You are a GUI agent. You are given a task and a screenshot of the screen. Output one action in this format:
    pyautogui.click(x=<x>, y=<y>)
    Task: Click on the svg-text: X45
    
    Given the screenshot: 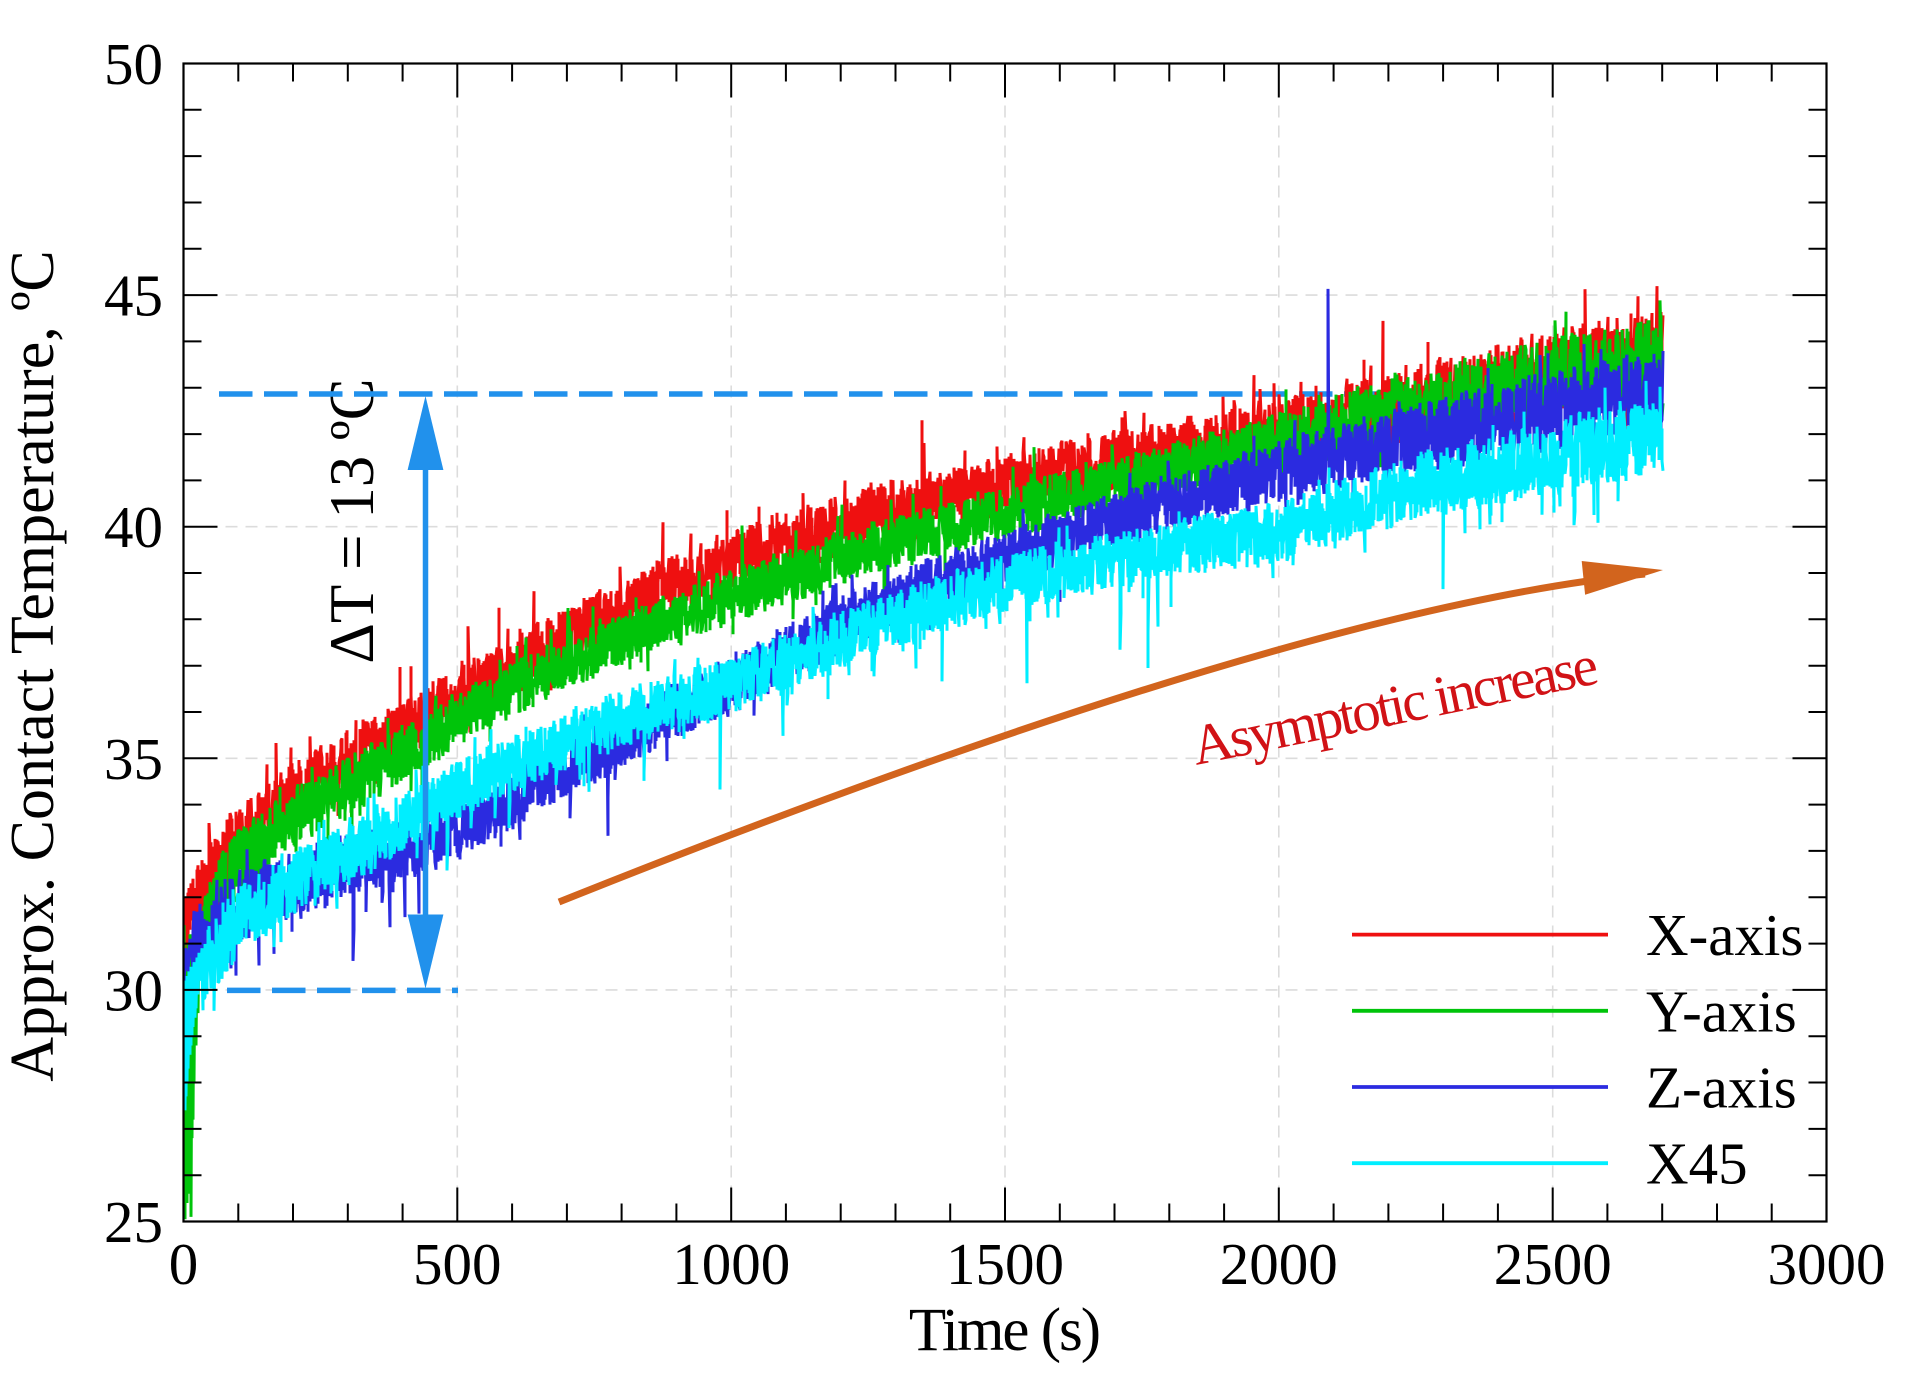 What is the action you would take?
    pyautogui.click(x=1697, y=1164)
    